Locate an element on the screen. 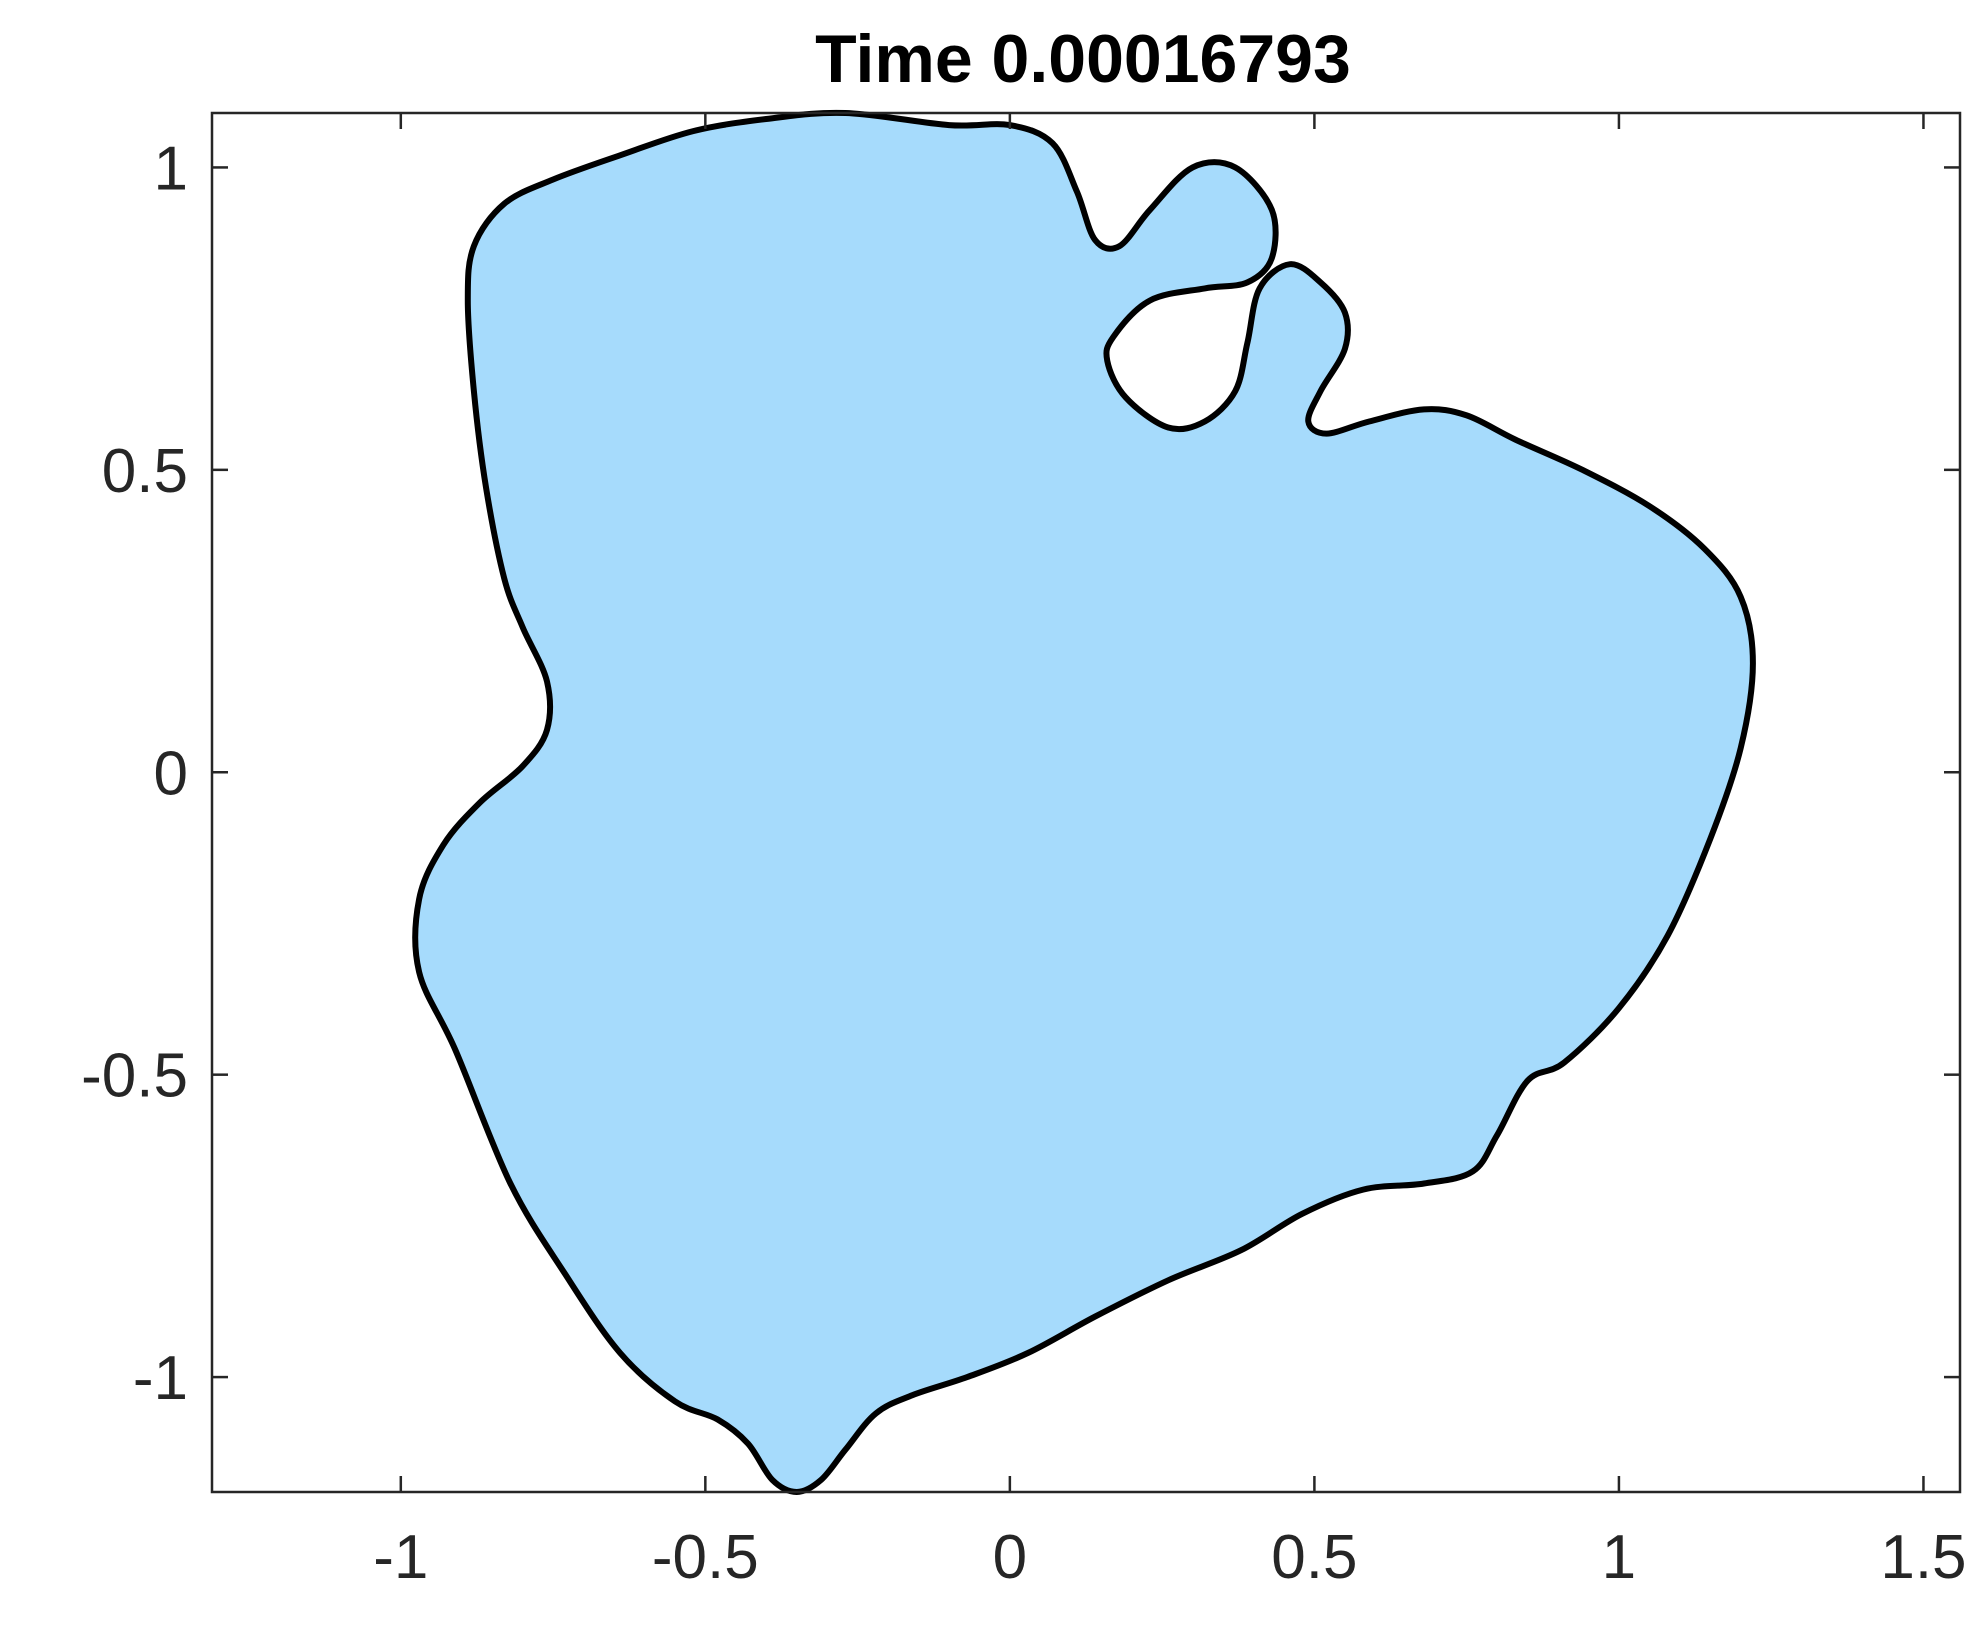 Image resolution: width=1972 pixels, height=1632 pixels. x-tick-label: 0 is located at coordinates (1010, 1557).